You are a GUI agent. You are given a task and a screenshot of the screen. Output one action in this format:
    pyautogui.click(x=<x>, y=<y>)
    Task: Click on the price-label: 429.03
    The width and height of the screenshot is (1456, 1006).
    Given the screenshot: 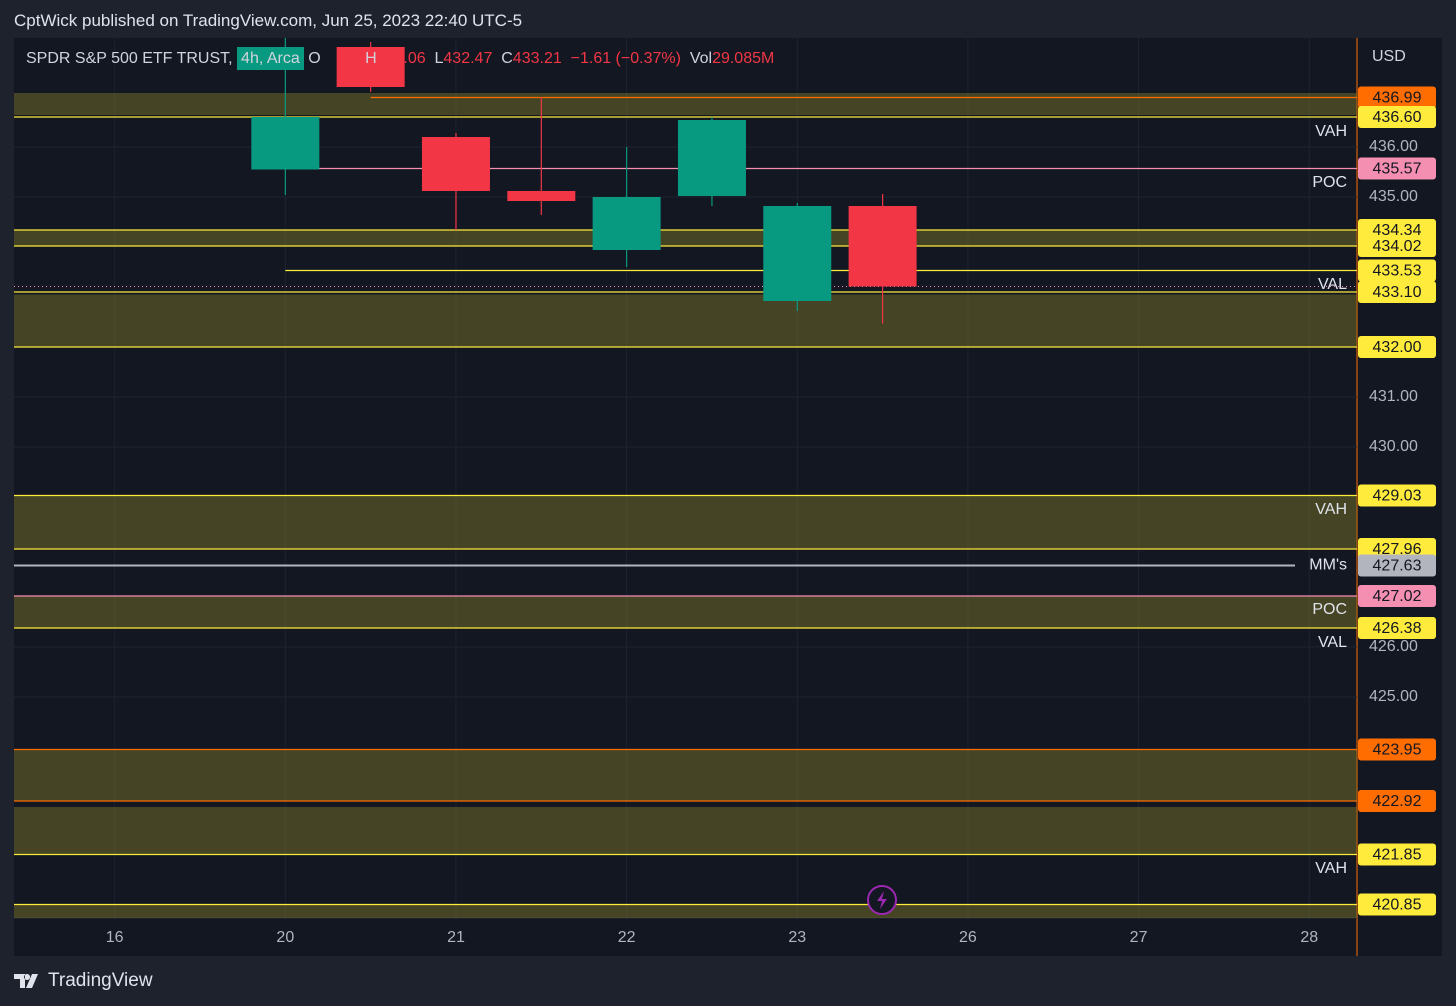 What is the action you would take?
    pyautogui.click(x=1397, y=496)
    